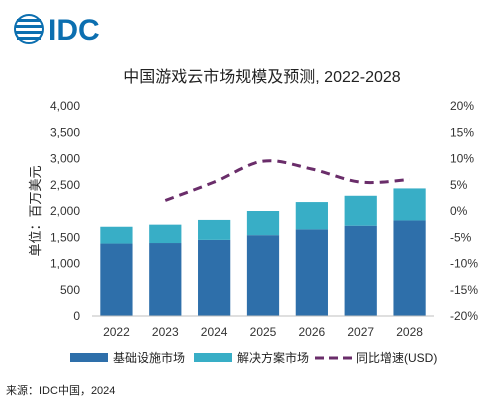 This screenshot has height=409, width=500. I want to click on legend-swatch-solution, so click(213, 357).